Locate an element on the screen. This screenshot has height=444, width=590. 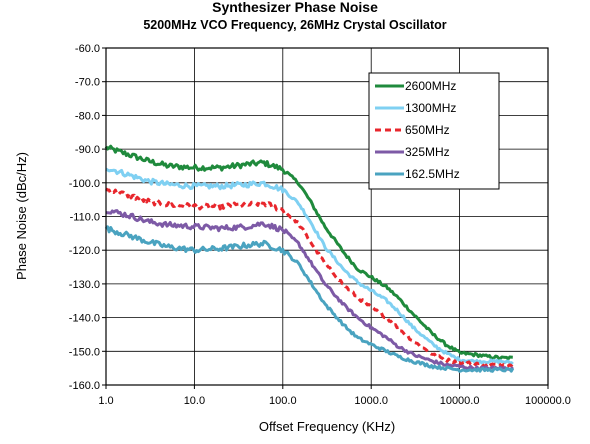
x-tick-label: 100000.0 is located at coordinates (548, 401).